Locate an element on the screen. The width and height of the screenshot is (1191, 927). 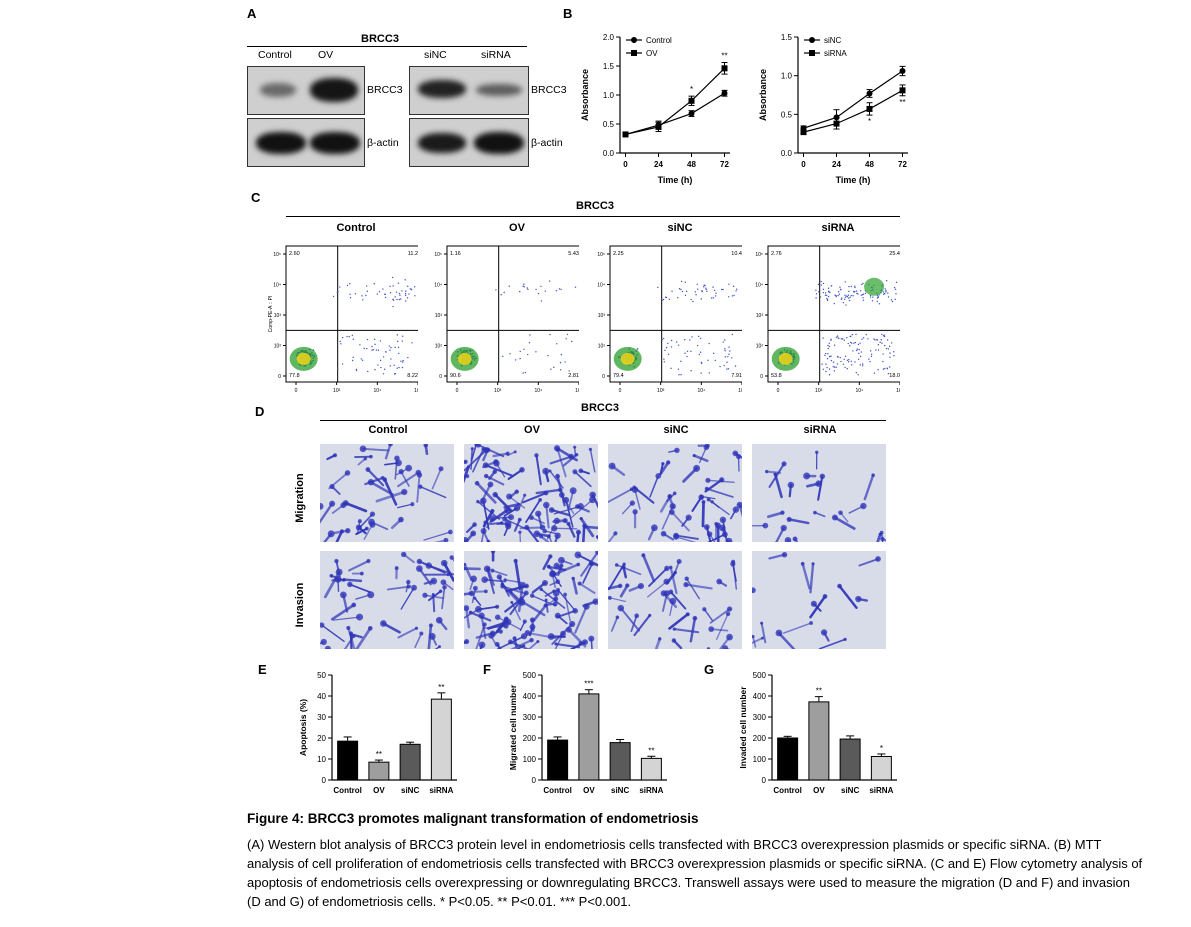
y-tick-label: 10³ is located at coordinates (602, 316).